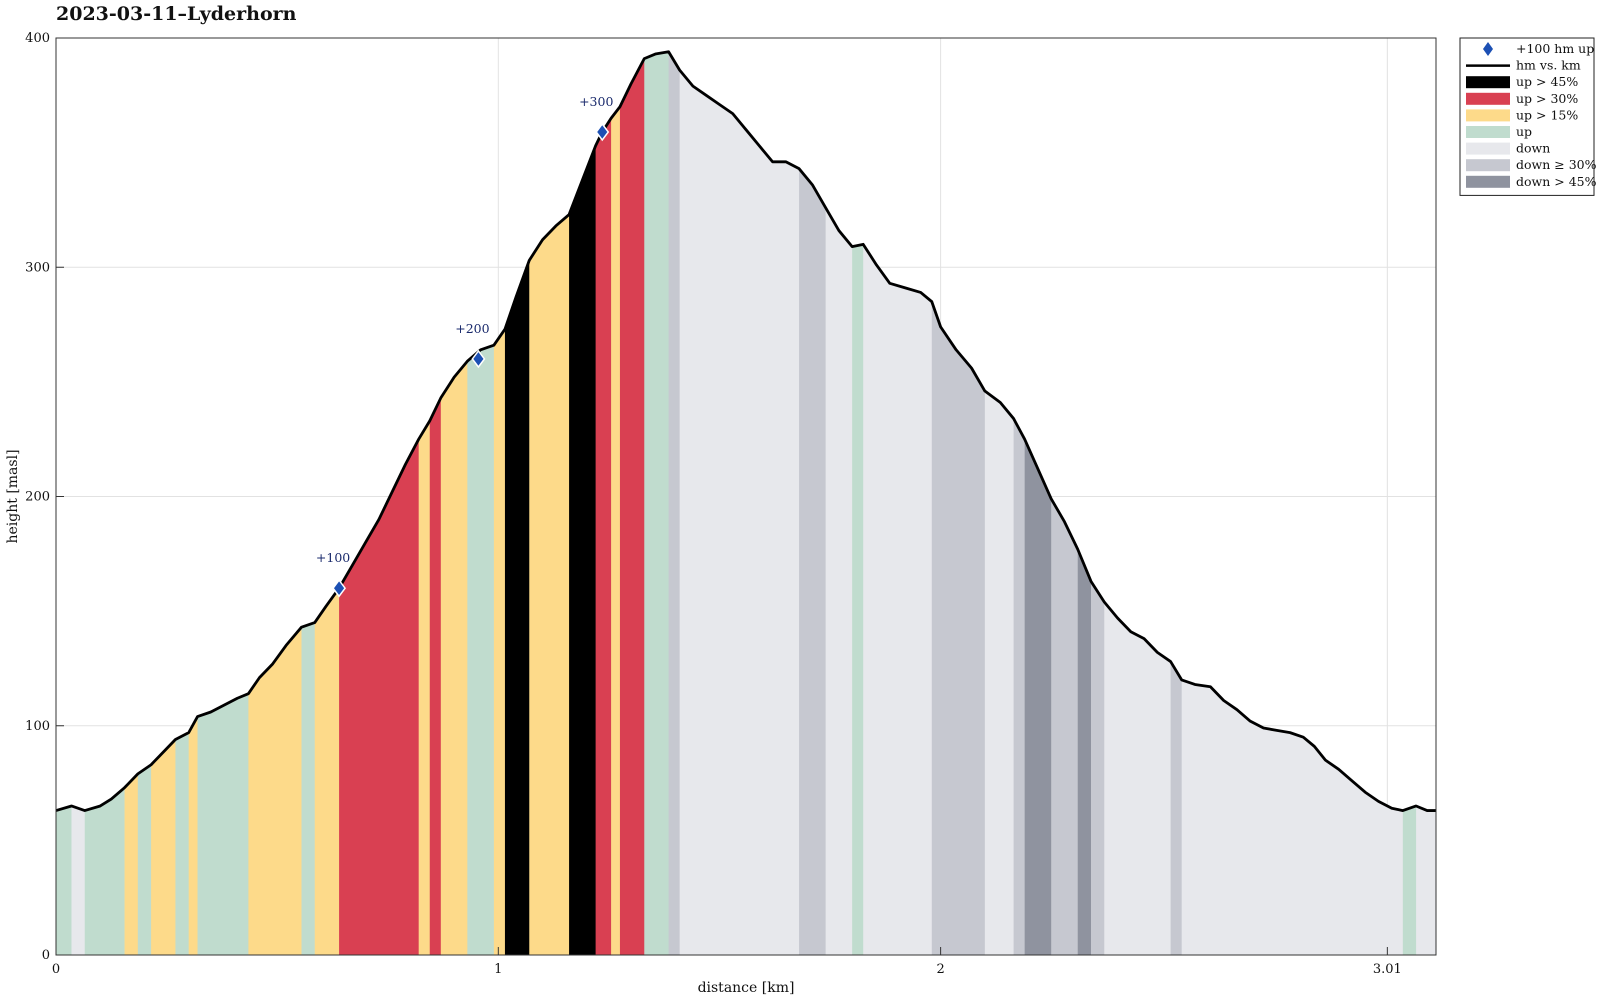  What do you see at coordinates (1547, 98) in the screenshot?
I see `legend-label: up > 30%` at bounding box center [1547, 98].